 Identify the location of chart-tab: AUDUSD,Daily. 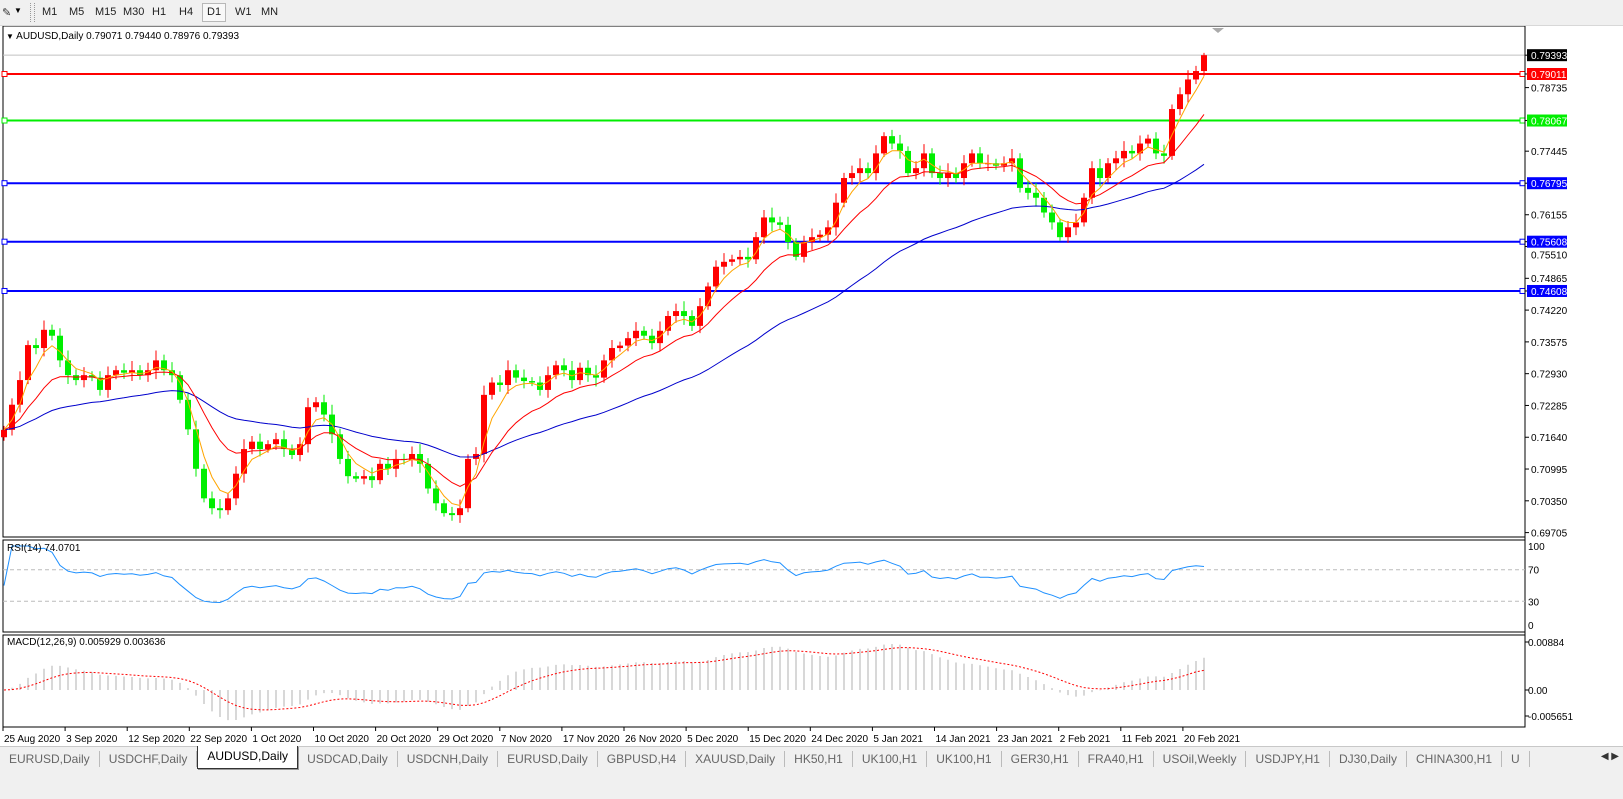
(248, 757).